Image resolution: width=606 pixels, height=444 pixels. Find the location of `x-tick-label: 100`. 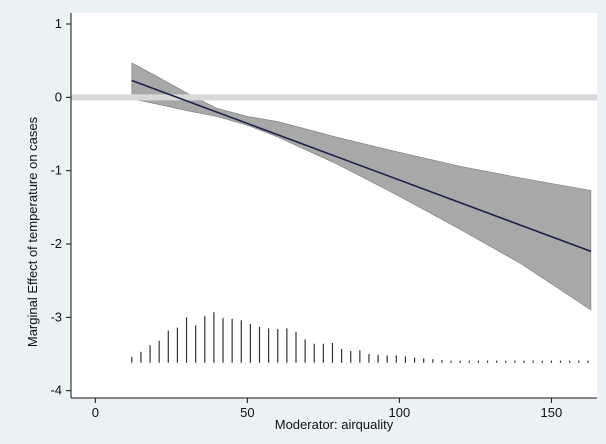

x-tick-label: 100 is located at coordinates (400, 412).